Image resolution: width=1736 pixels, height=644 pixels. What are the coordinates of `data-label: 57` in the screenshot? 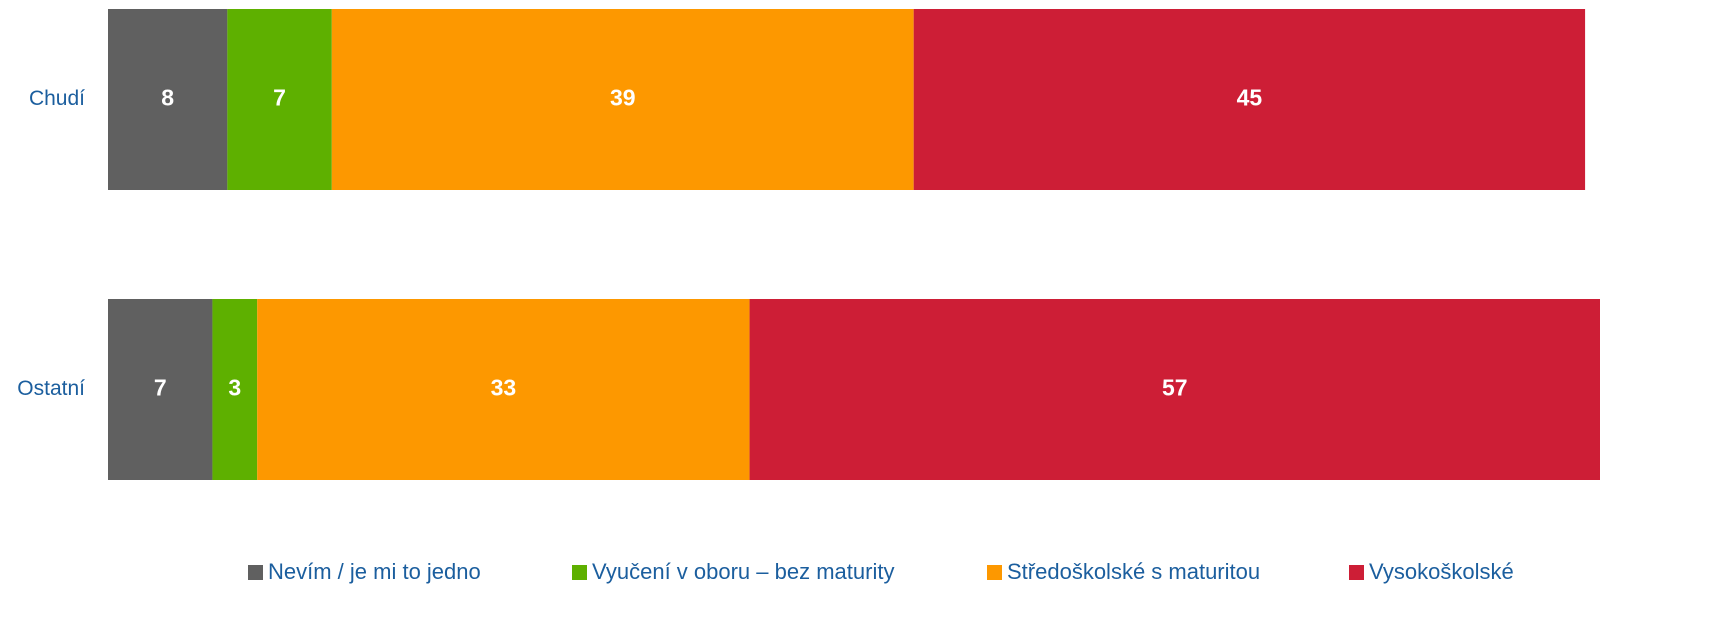 It's located at (1175, 388).